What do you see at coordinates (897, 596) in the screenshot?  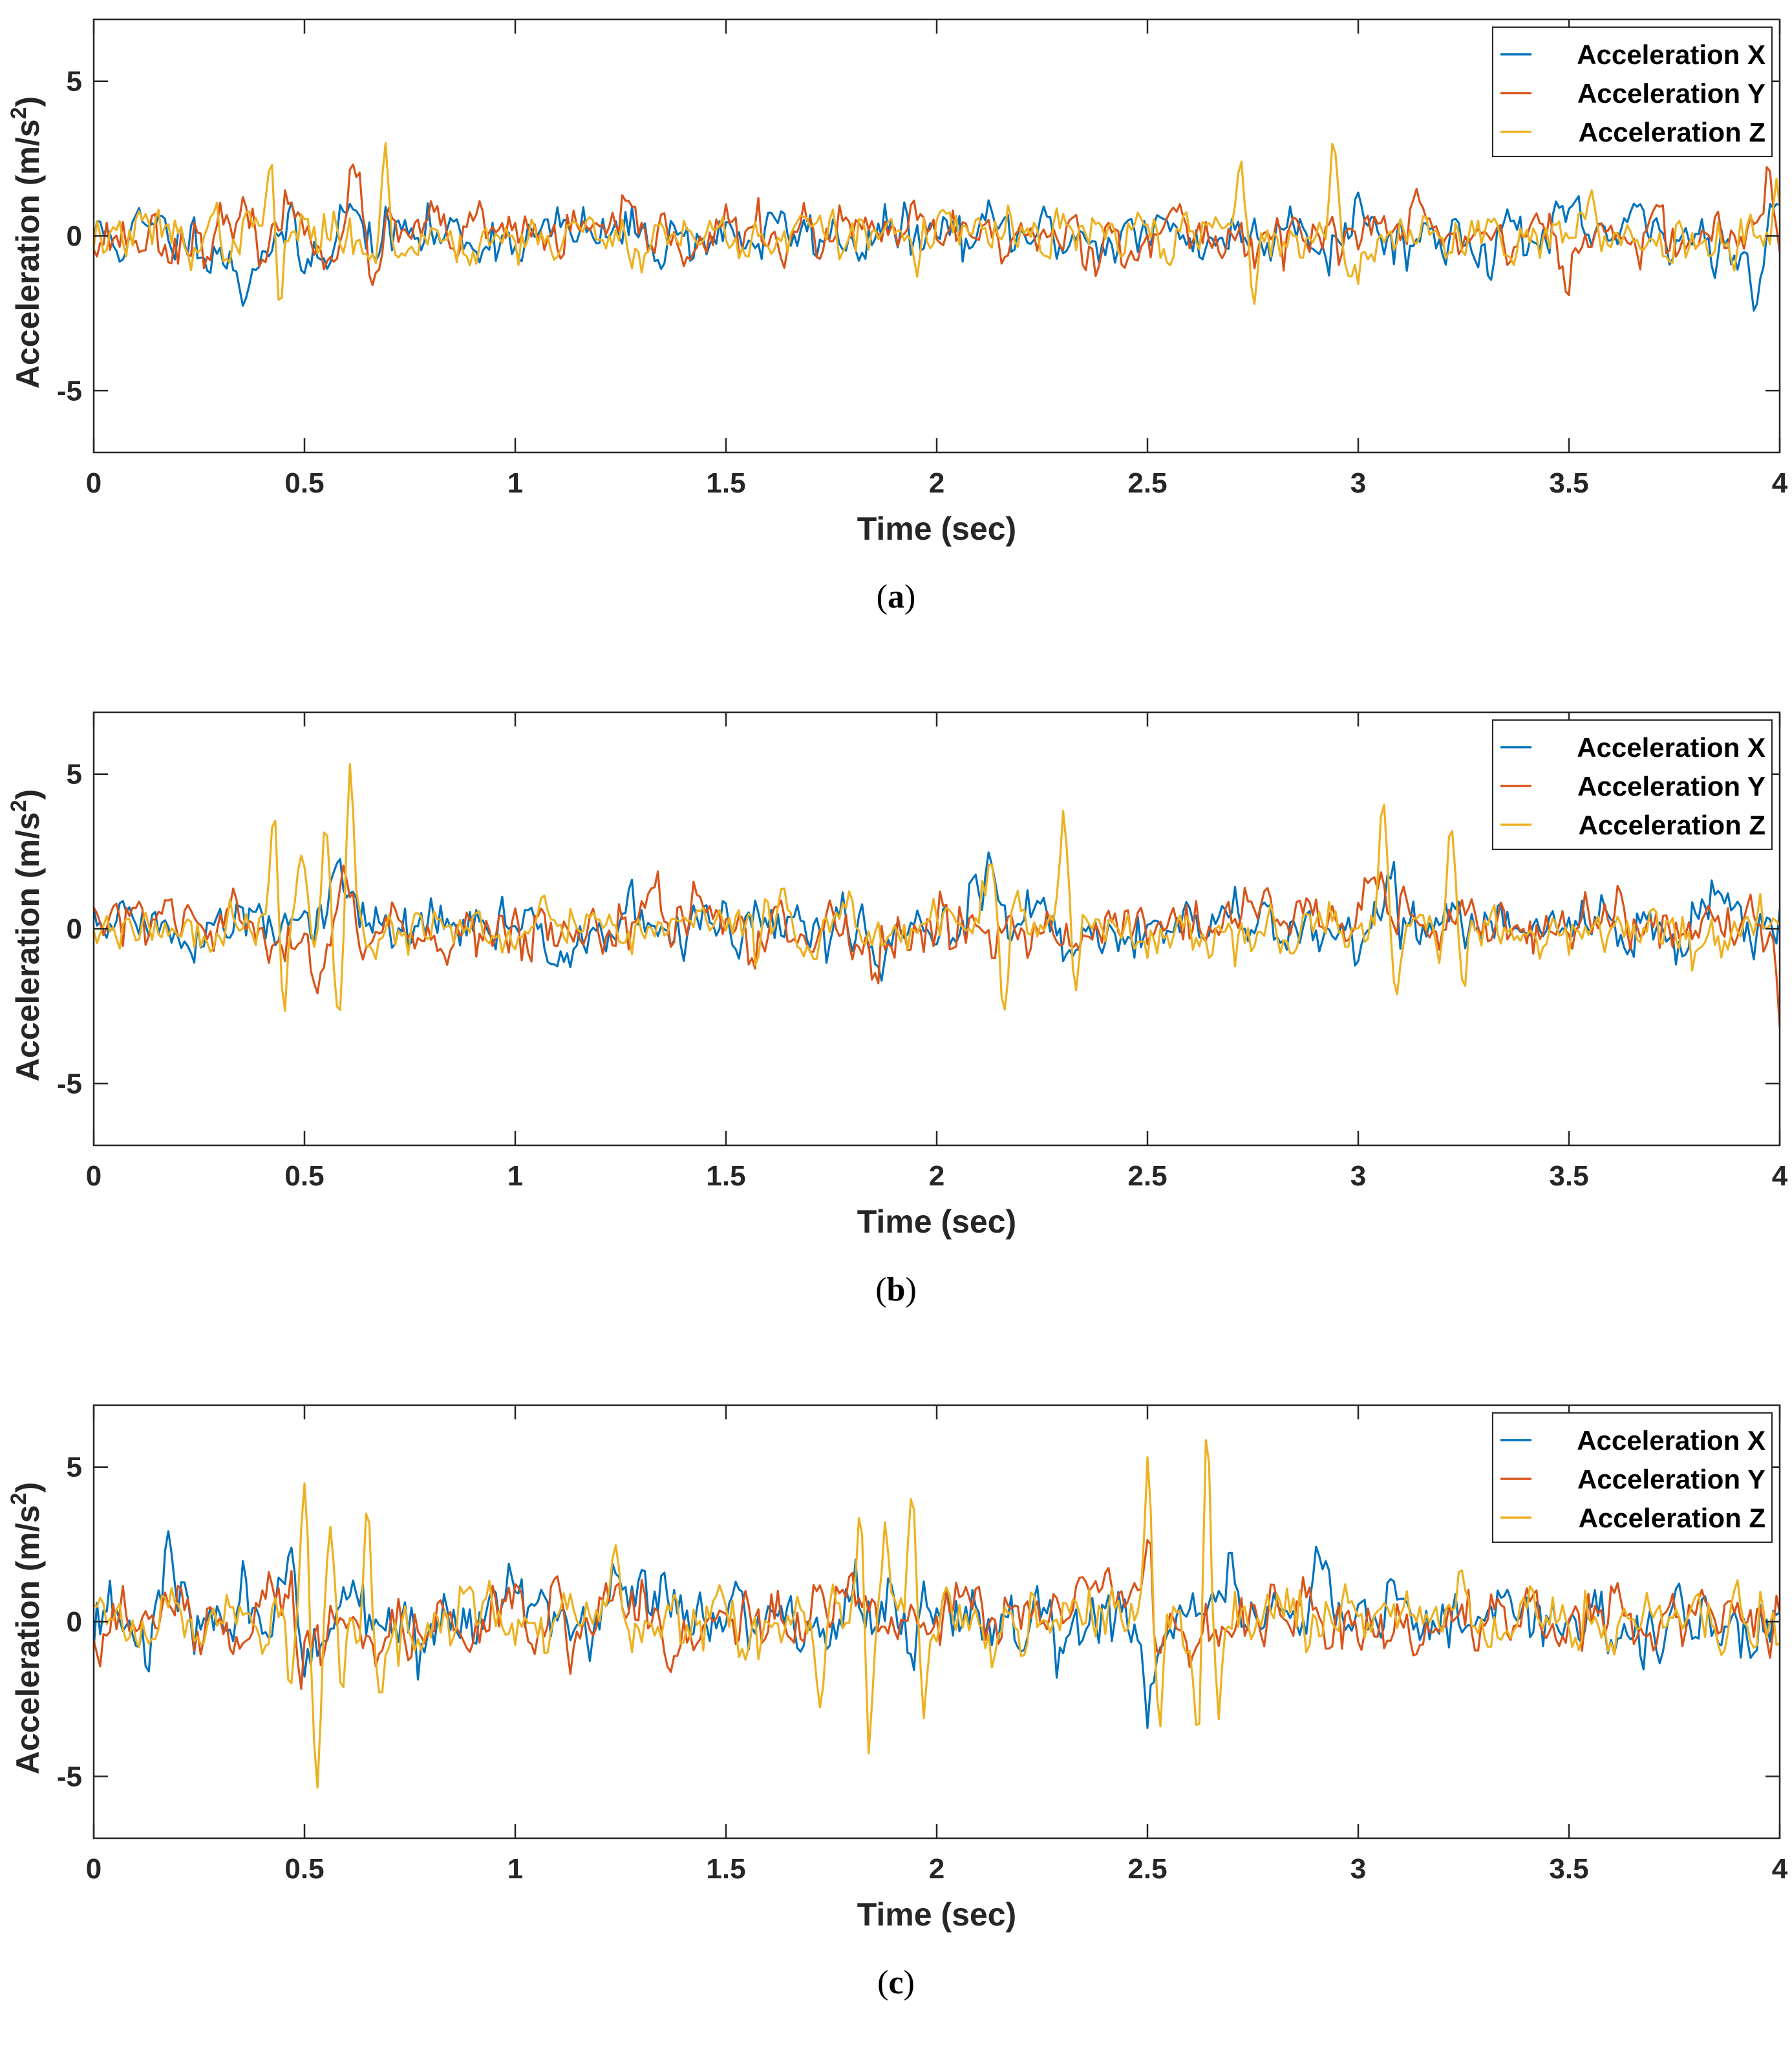 I see `panel-caption: (a)` at bounding box center [897, 596].